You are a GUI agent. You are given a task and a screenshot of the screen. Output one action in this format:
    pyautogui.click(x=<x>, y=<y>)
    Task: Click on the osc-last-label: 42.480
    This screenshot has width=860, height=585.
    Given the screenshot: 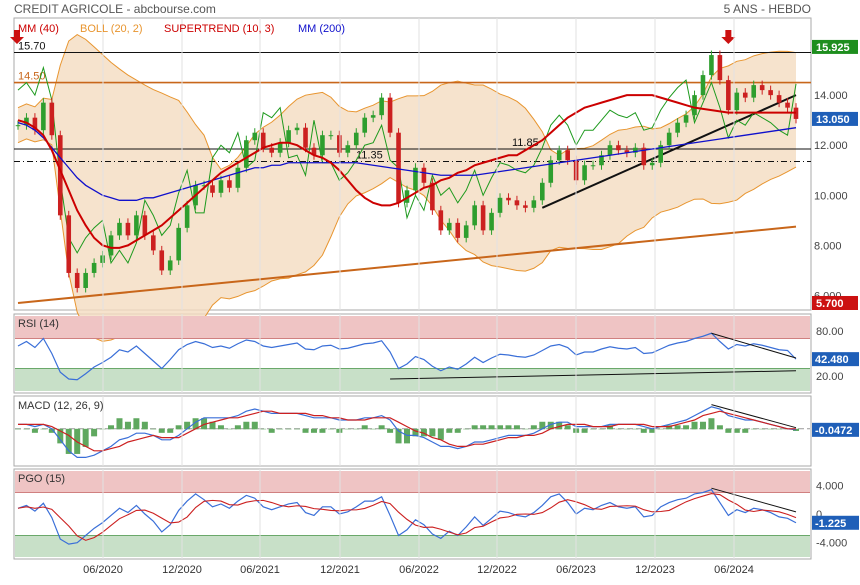 What is the action you would take?
    pyautogui.click(x=832, y=360)
    